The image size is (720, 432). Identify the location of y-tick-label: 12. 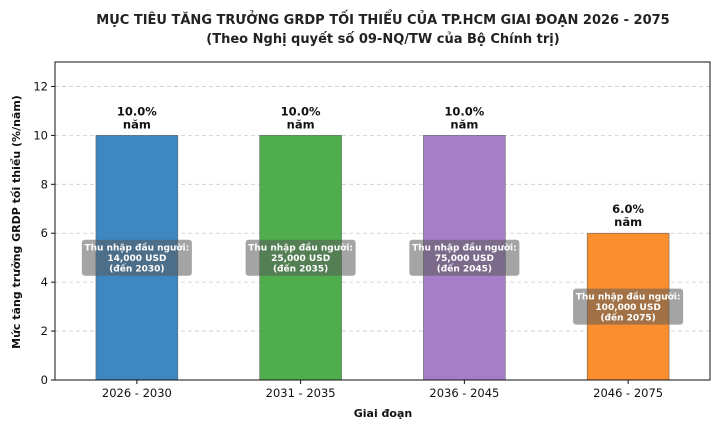
(40, 86).